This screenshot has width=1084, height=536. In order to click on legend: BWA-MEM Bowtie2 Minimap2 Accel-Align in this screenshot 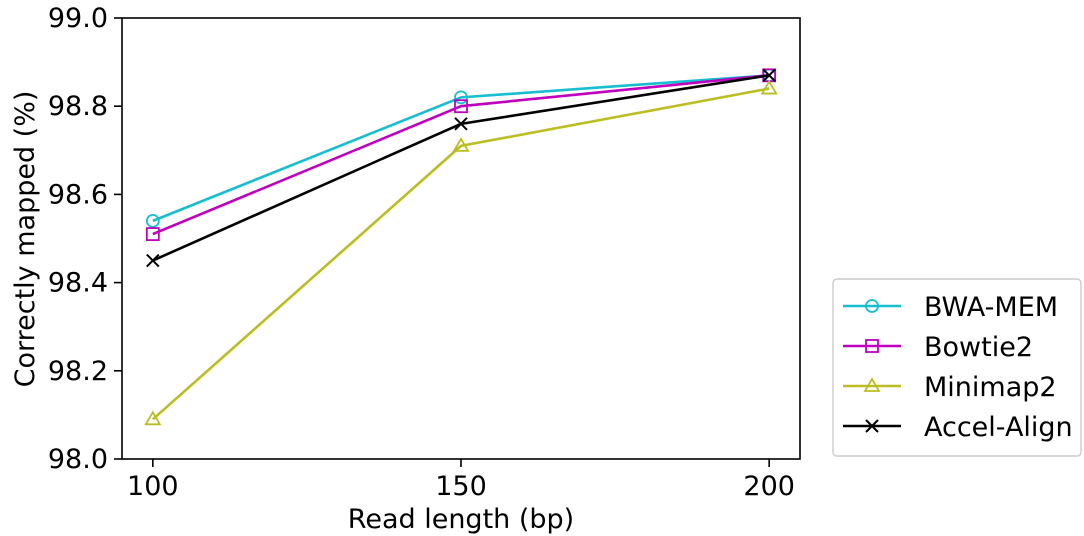, I will do `click(957, 367)`.